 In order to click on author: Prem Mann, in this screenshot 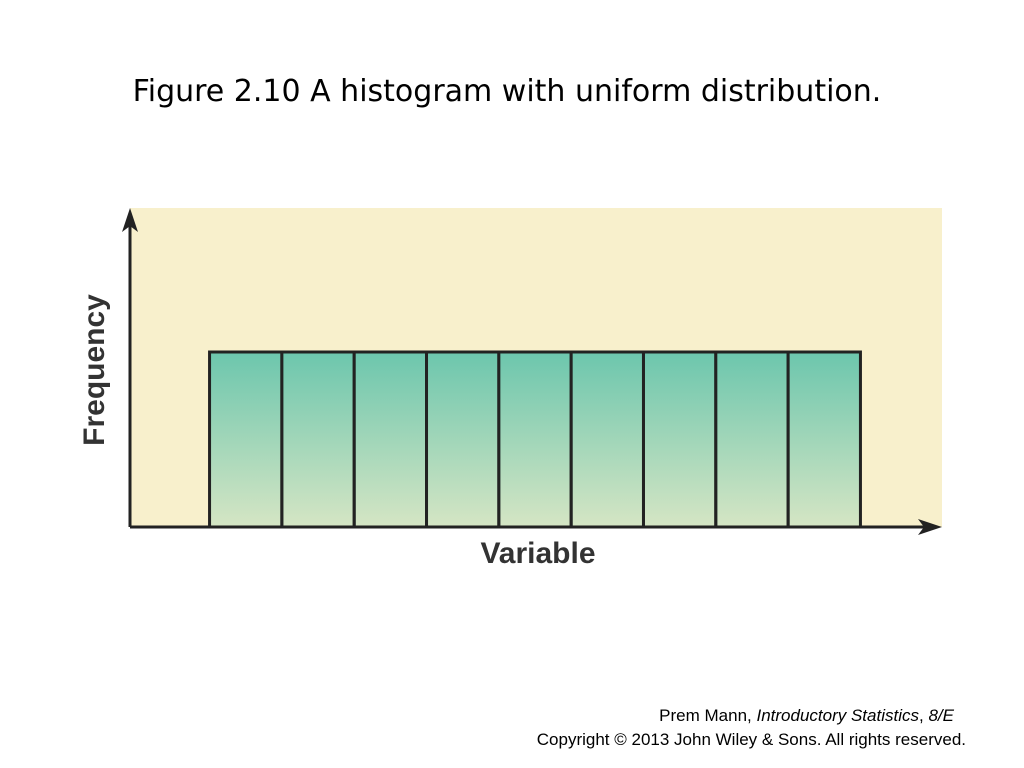, I will do `click(705, 715)`.